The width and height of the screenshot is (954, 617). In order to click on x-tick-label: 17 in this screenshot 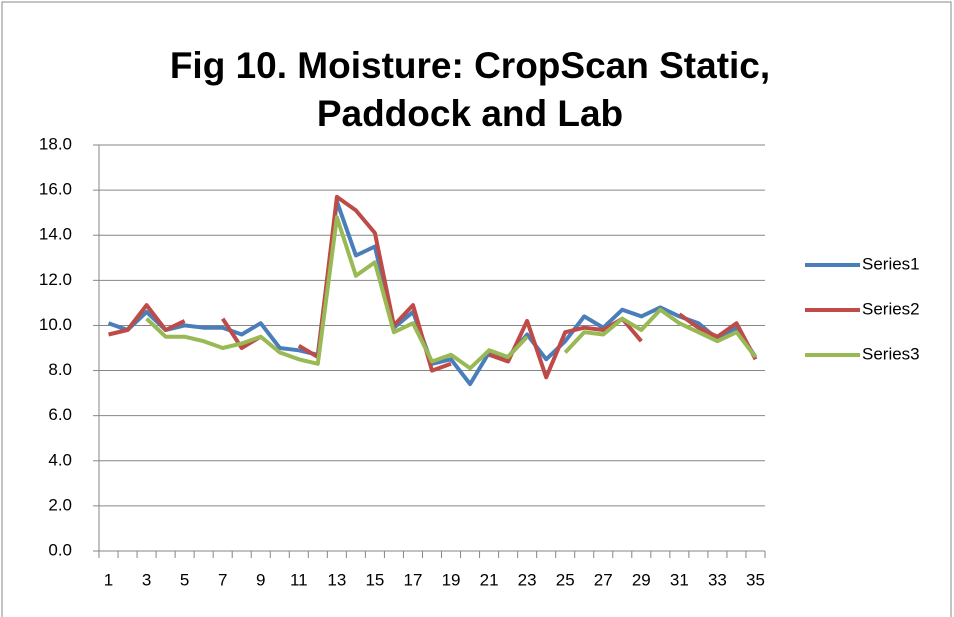, I will do `click(413, 579)`.